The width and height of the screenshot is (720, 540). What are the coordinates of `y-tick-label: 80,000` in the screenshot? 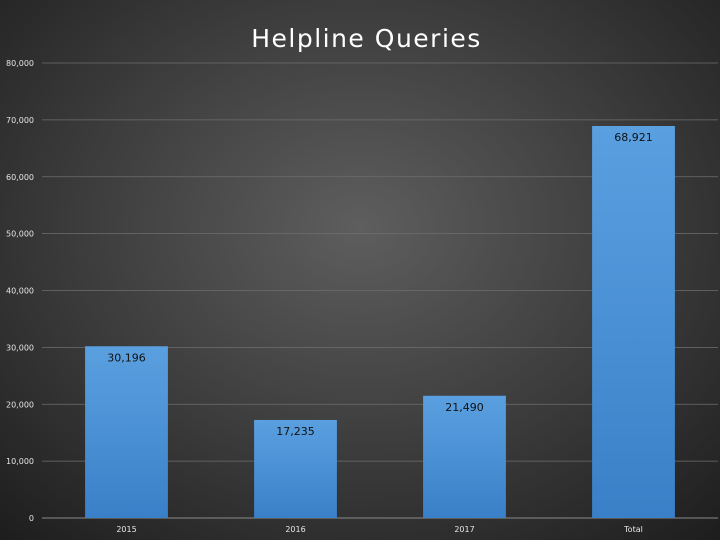 It's located at (20, 63).